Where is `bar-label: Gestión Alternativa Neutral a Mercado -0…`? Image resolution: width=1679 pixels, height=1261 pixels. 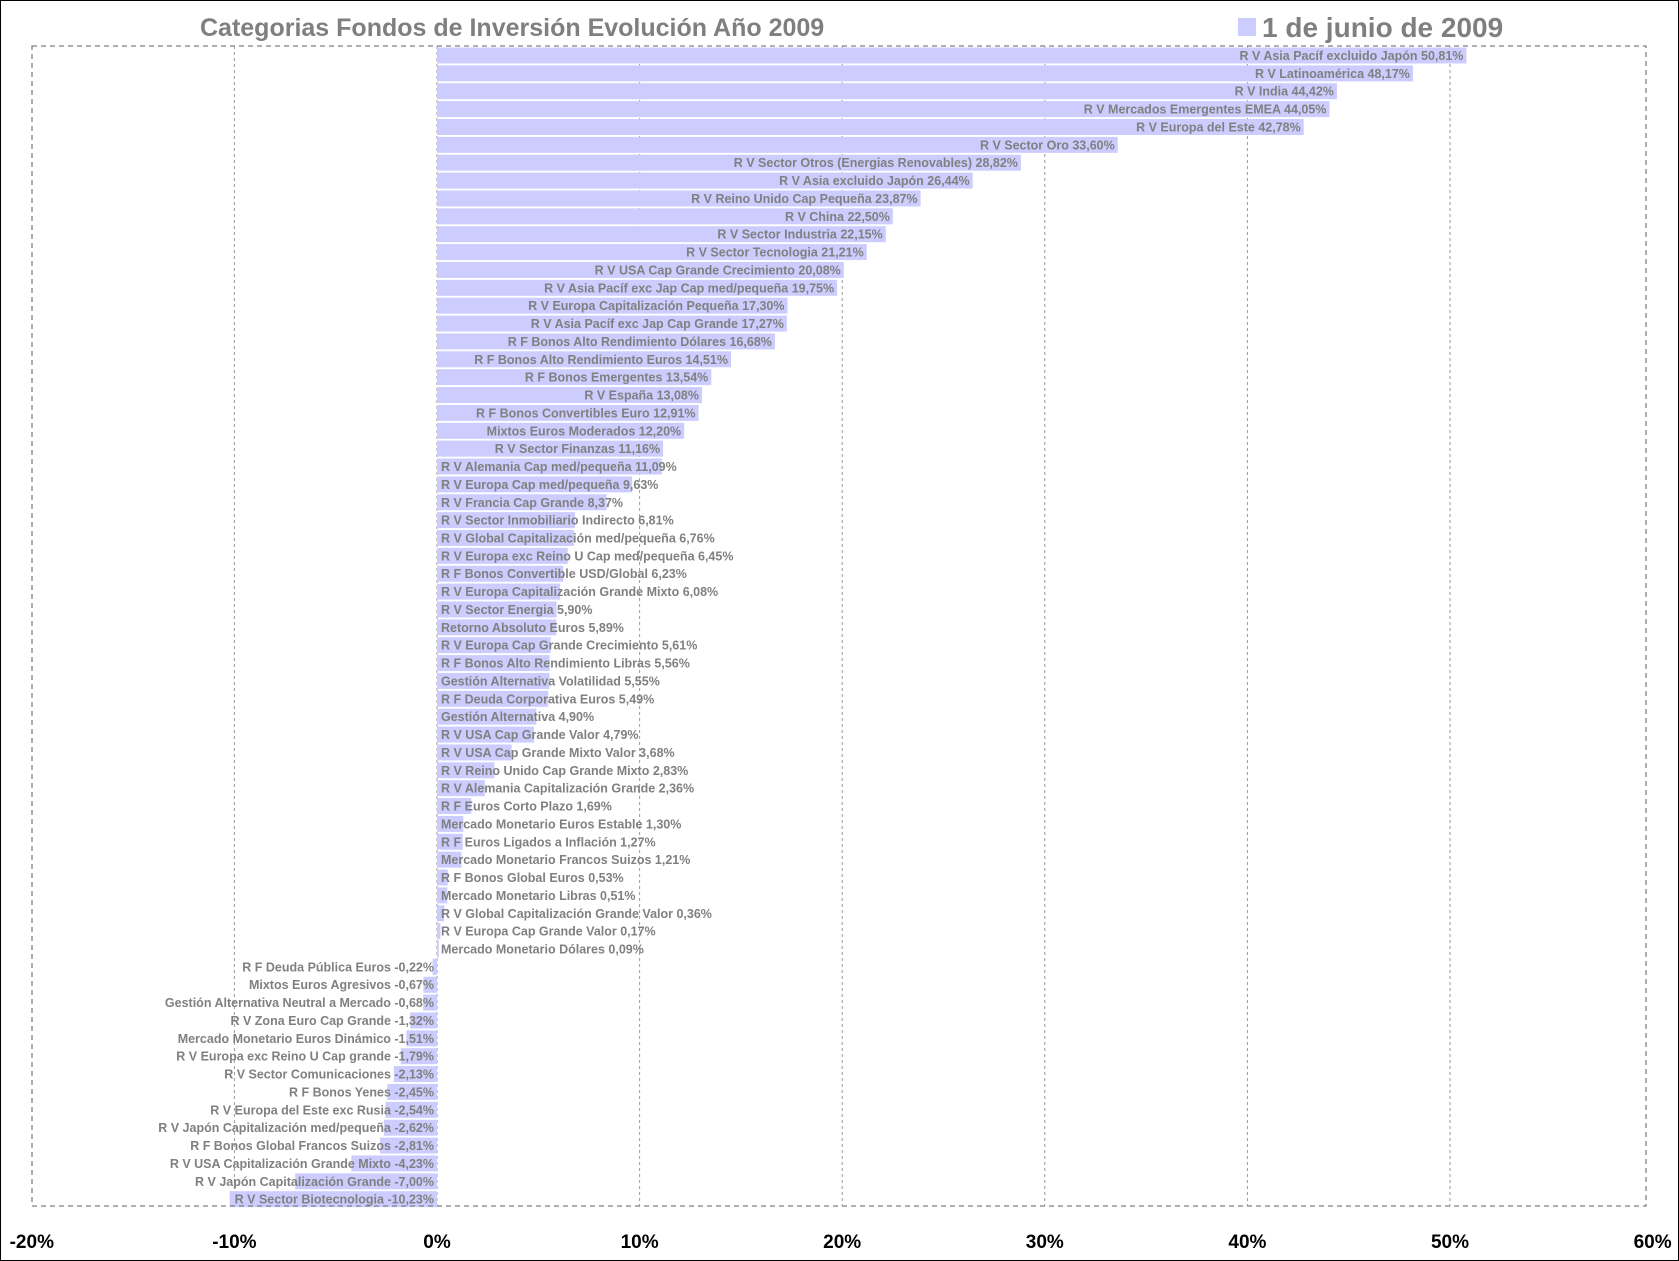 bar-label: Gestión Alternativa Neutral a Mercado -0… is located at coordinates (299, 1003).